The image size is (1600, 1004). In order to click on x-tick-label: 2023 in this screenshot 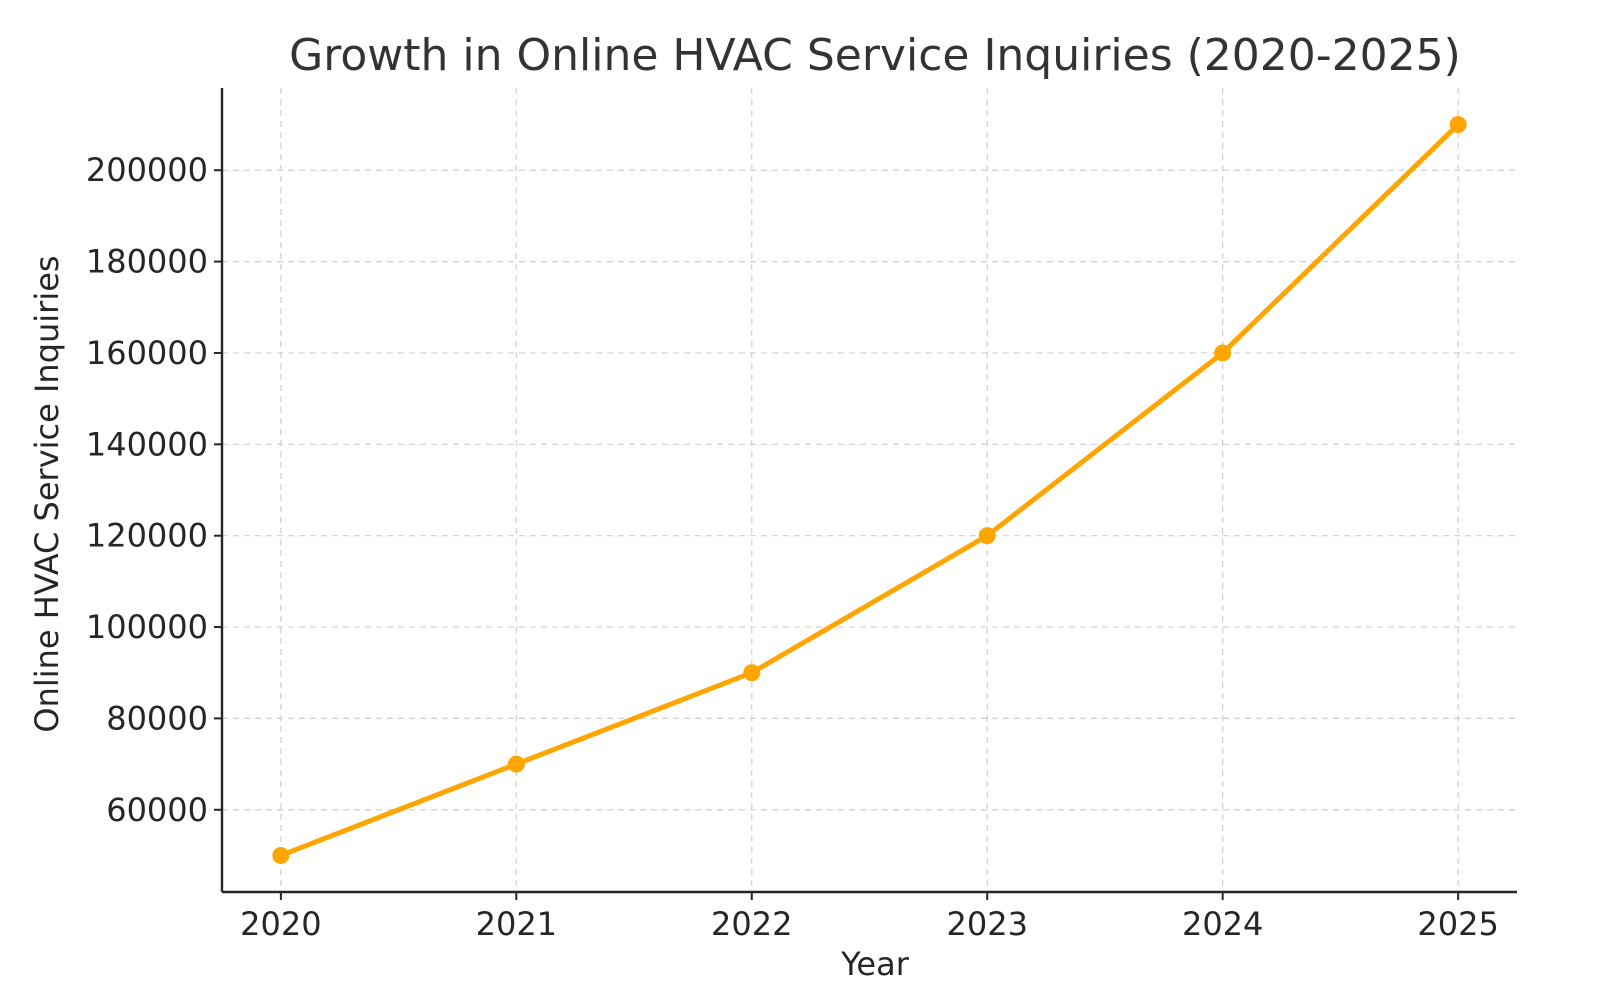, I will do `click(987, 924)`.